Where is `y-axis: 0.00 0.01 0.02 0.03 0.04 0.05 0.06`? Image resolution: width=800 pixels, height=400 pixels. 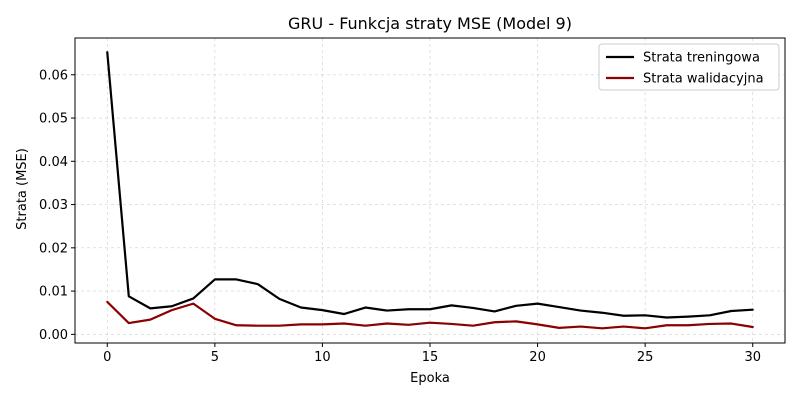 y-axis: 0.00 0.01 0.02 0.03 0.04 0.05 0.06 is located at coordinates (57, 205).